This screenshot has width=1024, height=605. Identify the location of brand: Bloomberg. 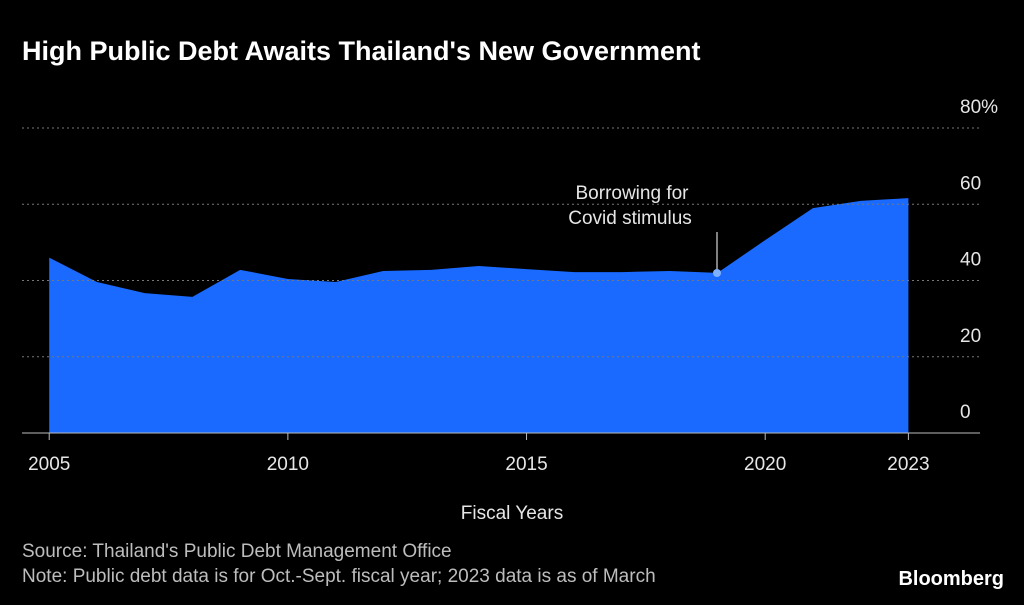
(951, 579).